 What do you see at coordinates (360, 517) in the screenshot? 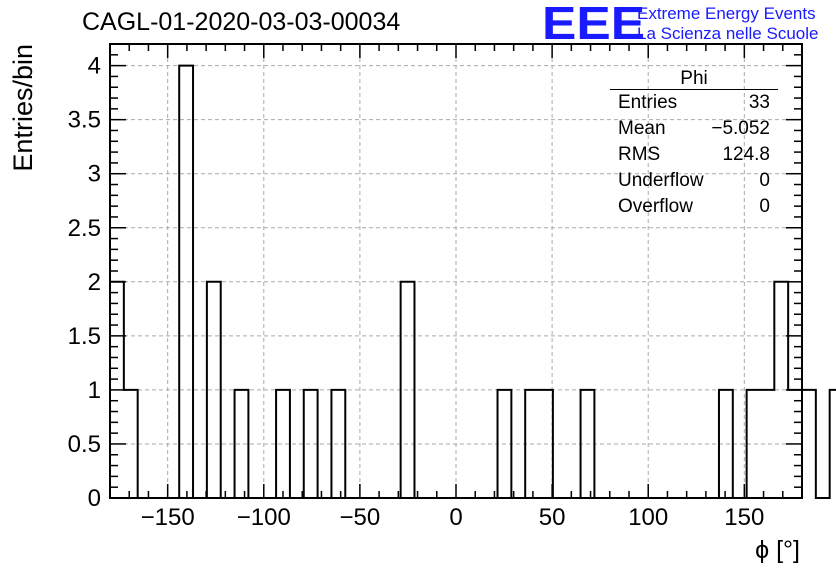
I see `x-tick-label: −50` at bounding box center [360, 517].